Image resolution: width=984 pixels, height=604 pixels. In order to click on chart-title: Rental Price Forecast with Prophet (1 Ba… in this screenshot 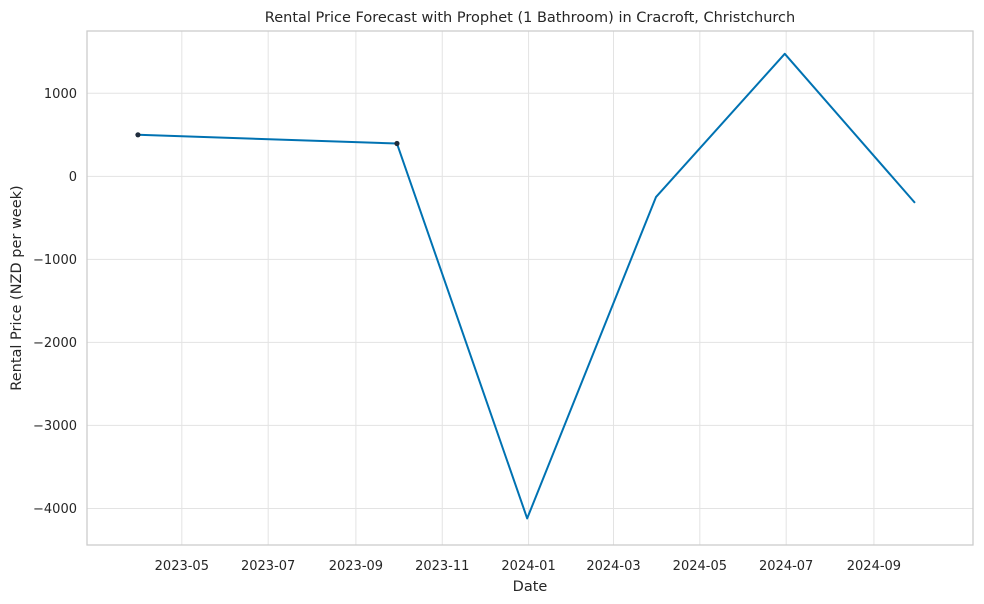, I will do `click(530, 18)`.